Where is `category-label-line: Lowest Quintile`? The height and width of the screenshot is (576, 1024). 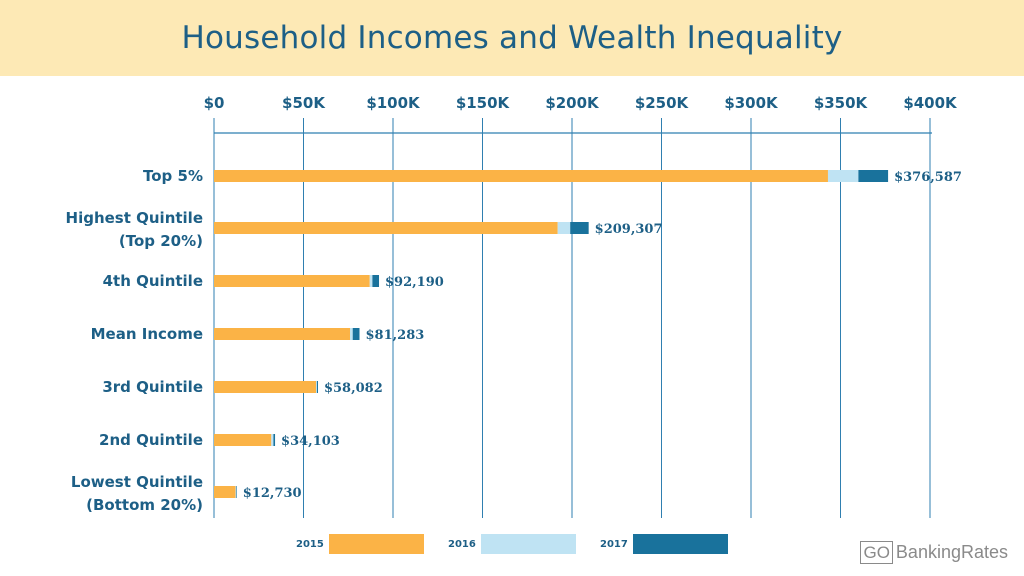 category-label-line: Lowest Quintile is located at coordinates (137, 482).